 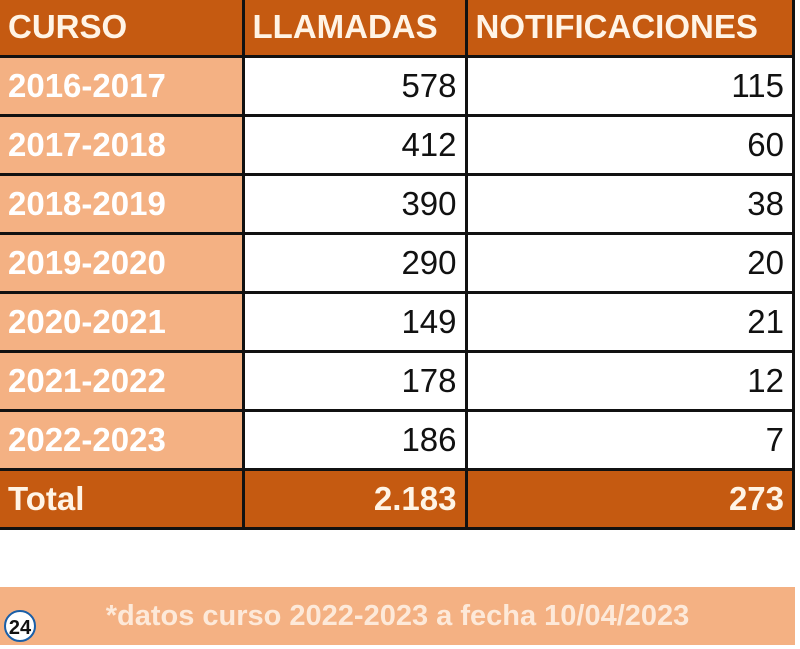 What do you see at coordinates (629, 498) in the screenshot?
I see `total-notificaciones: 273` at bounding box center [629, 498].